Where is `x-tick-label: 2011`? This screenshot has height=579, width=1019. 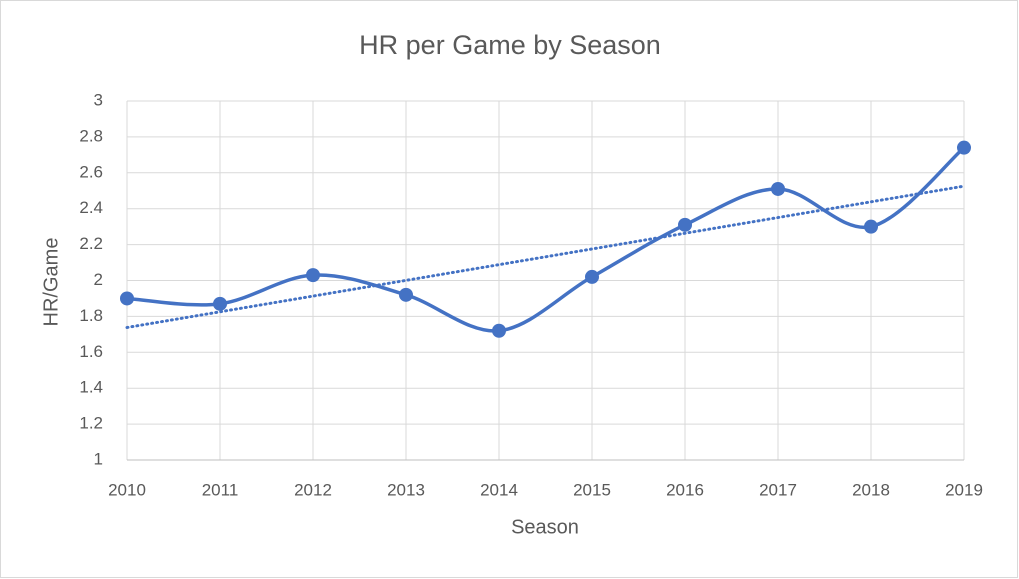
x-tick-label: 2011 is located at coordinates (220, 489).